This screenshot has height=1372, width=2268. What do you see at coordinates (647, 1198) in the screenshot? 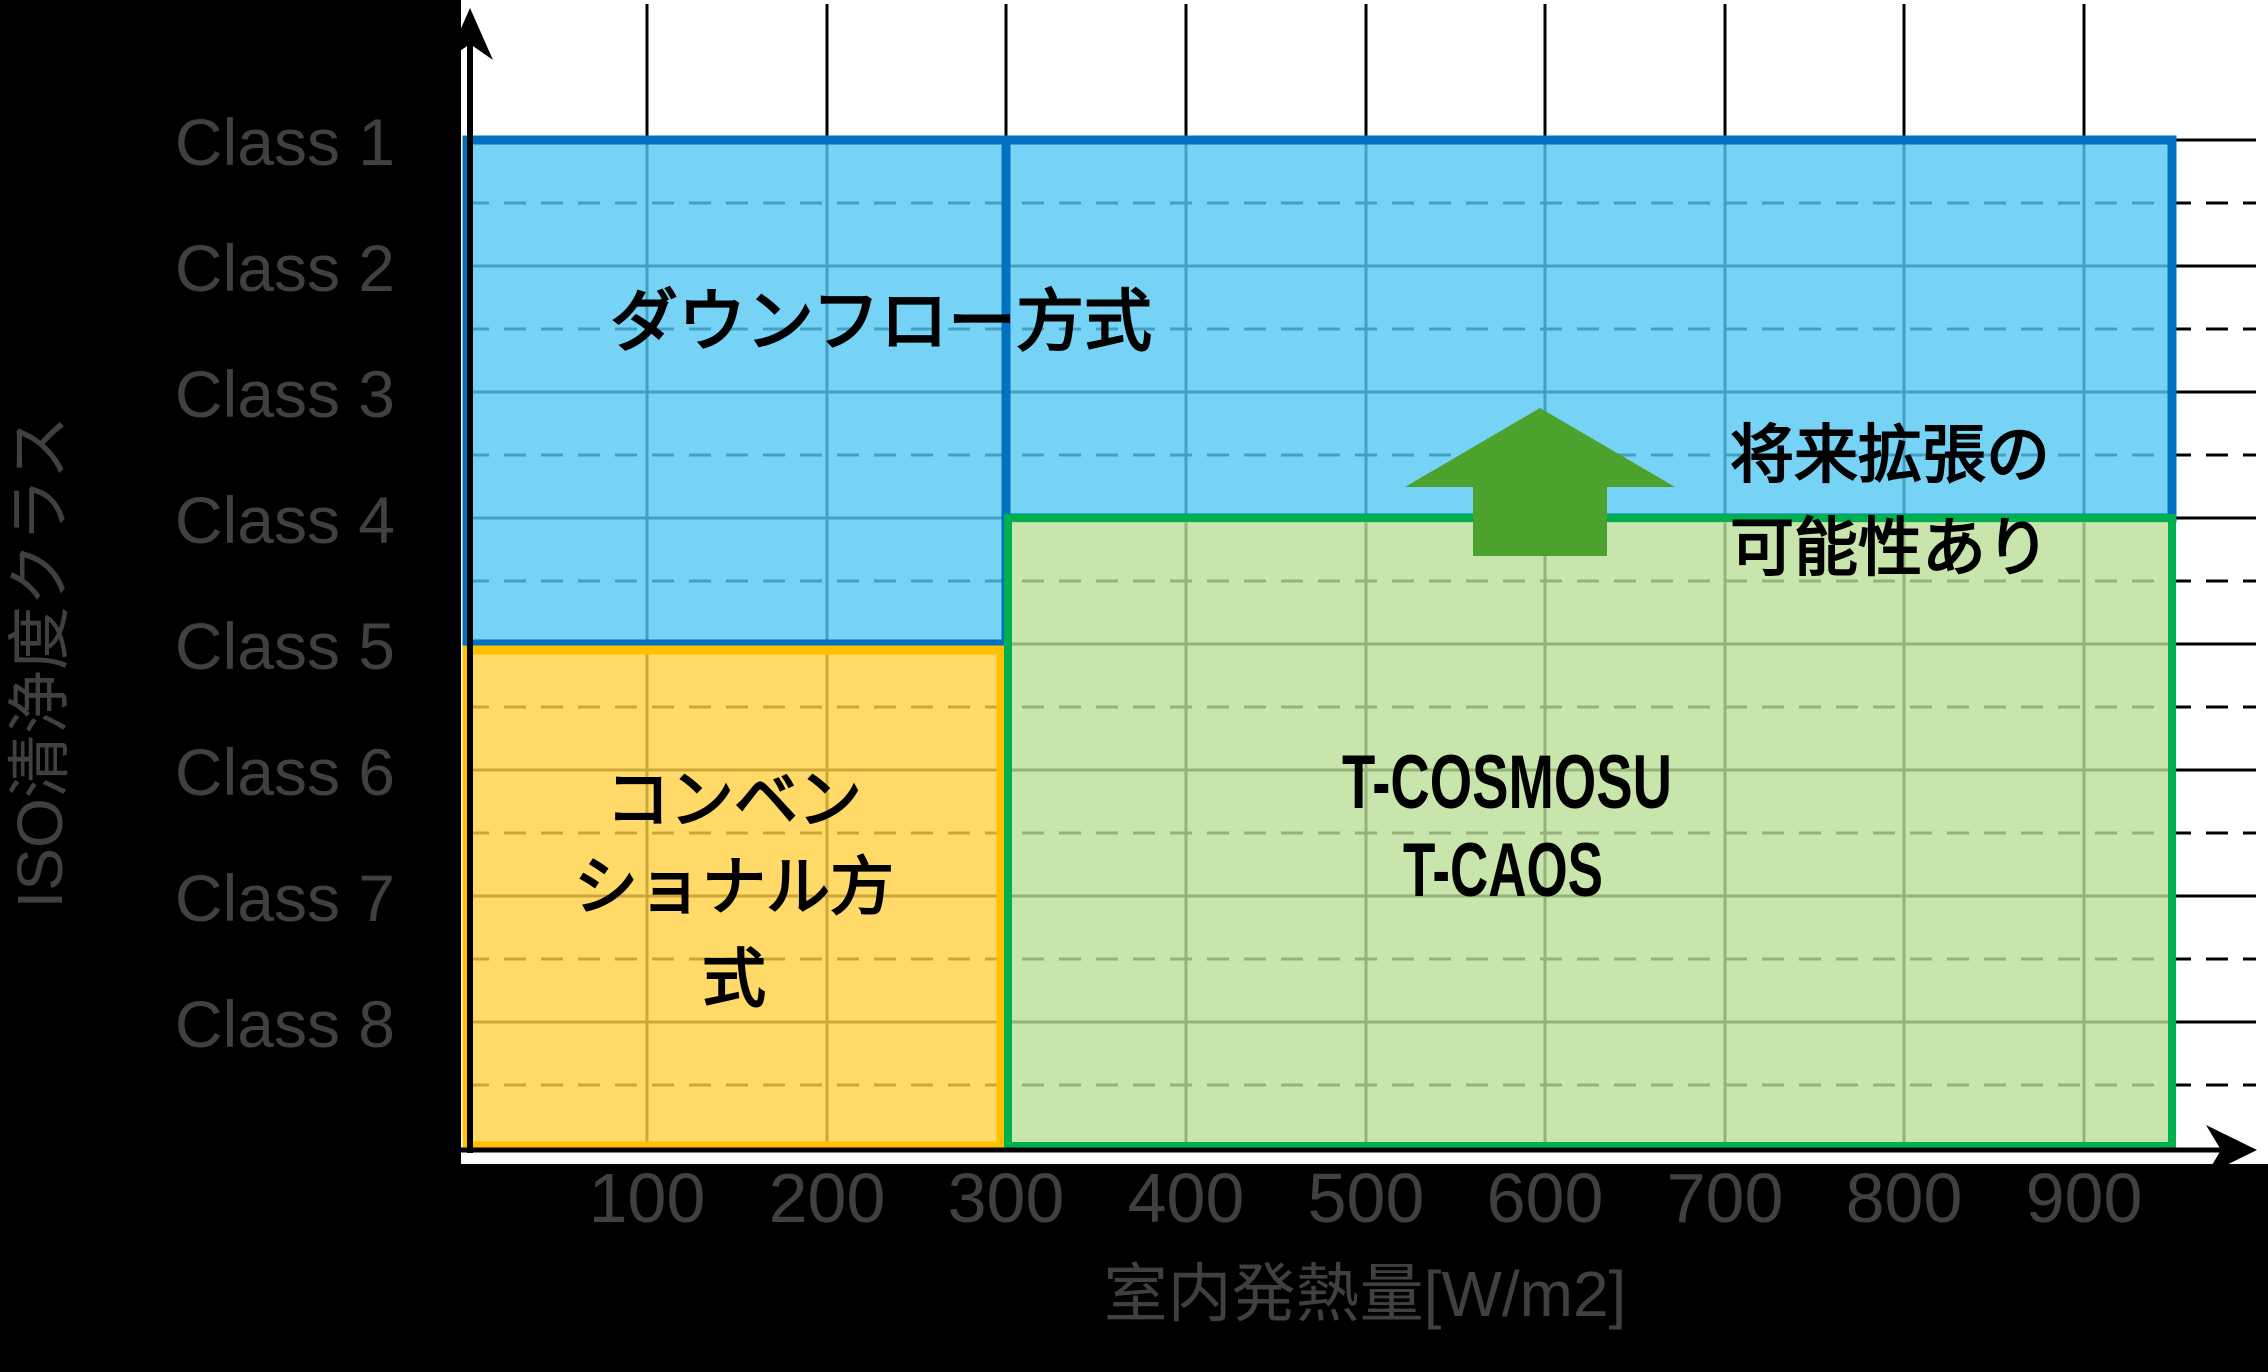
I see `tick-100: 100` at bounding box center [647, 1198].